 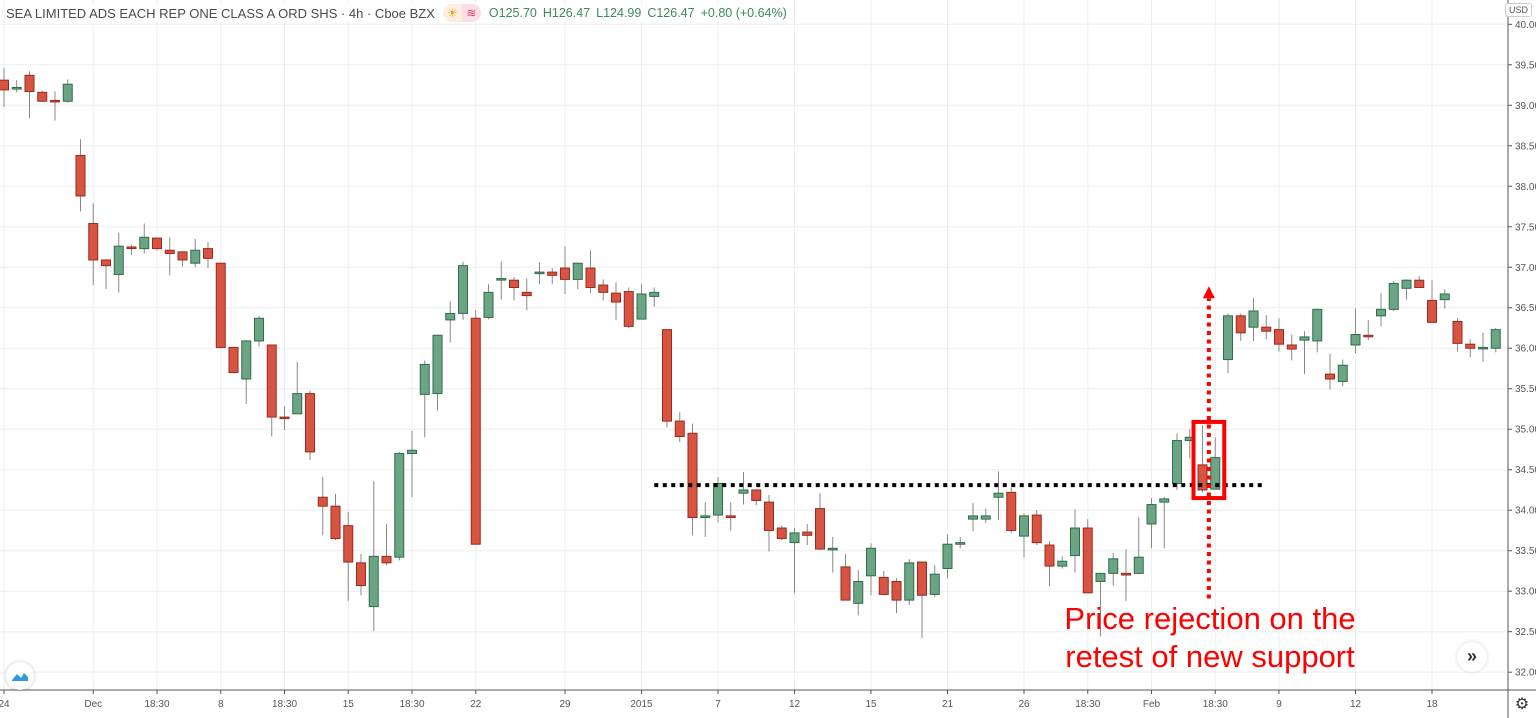 What do you see at coordinates (349, 704) in the screenshot?
I see `x-tick-label: 15` at bounding box center [349, 704].